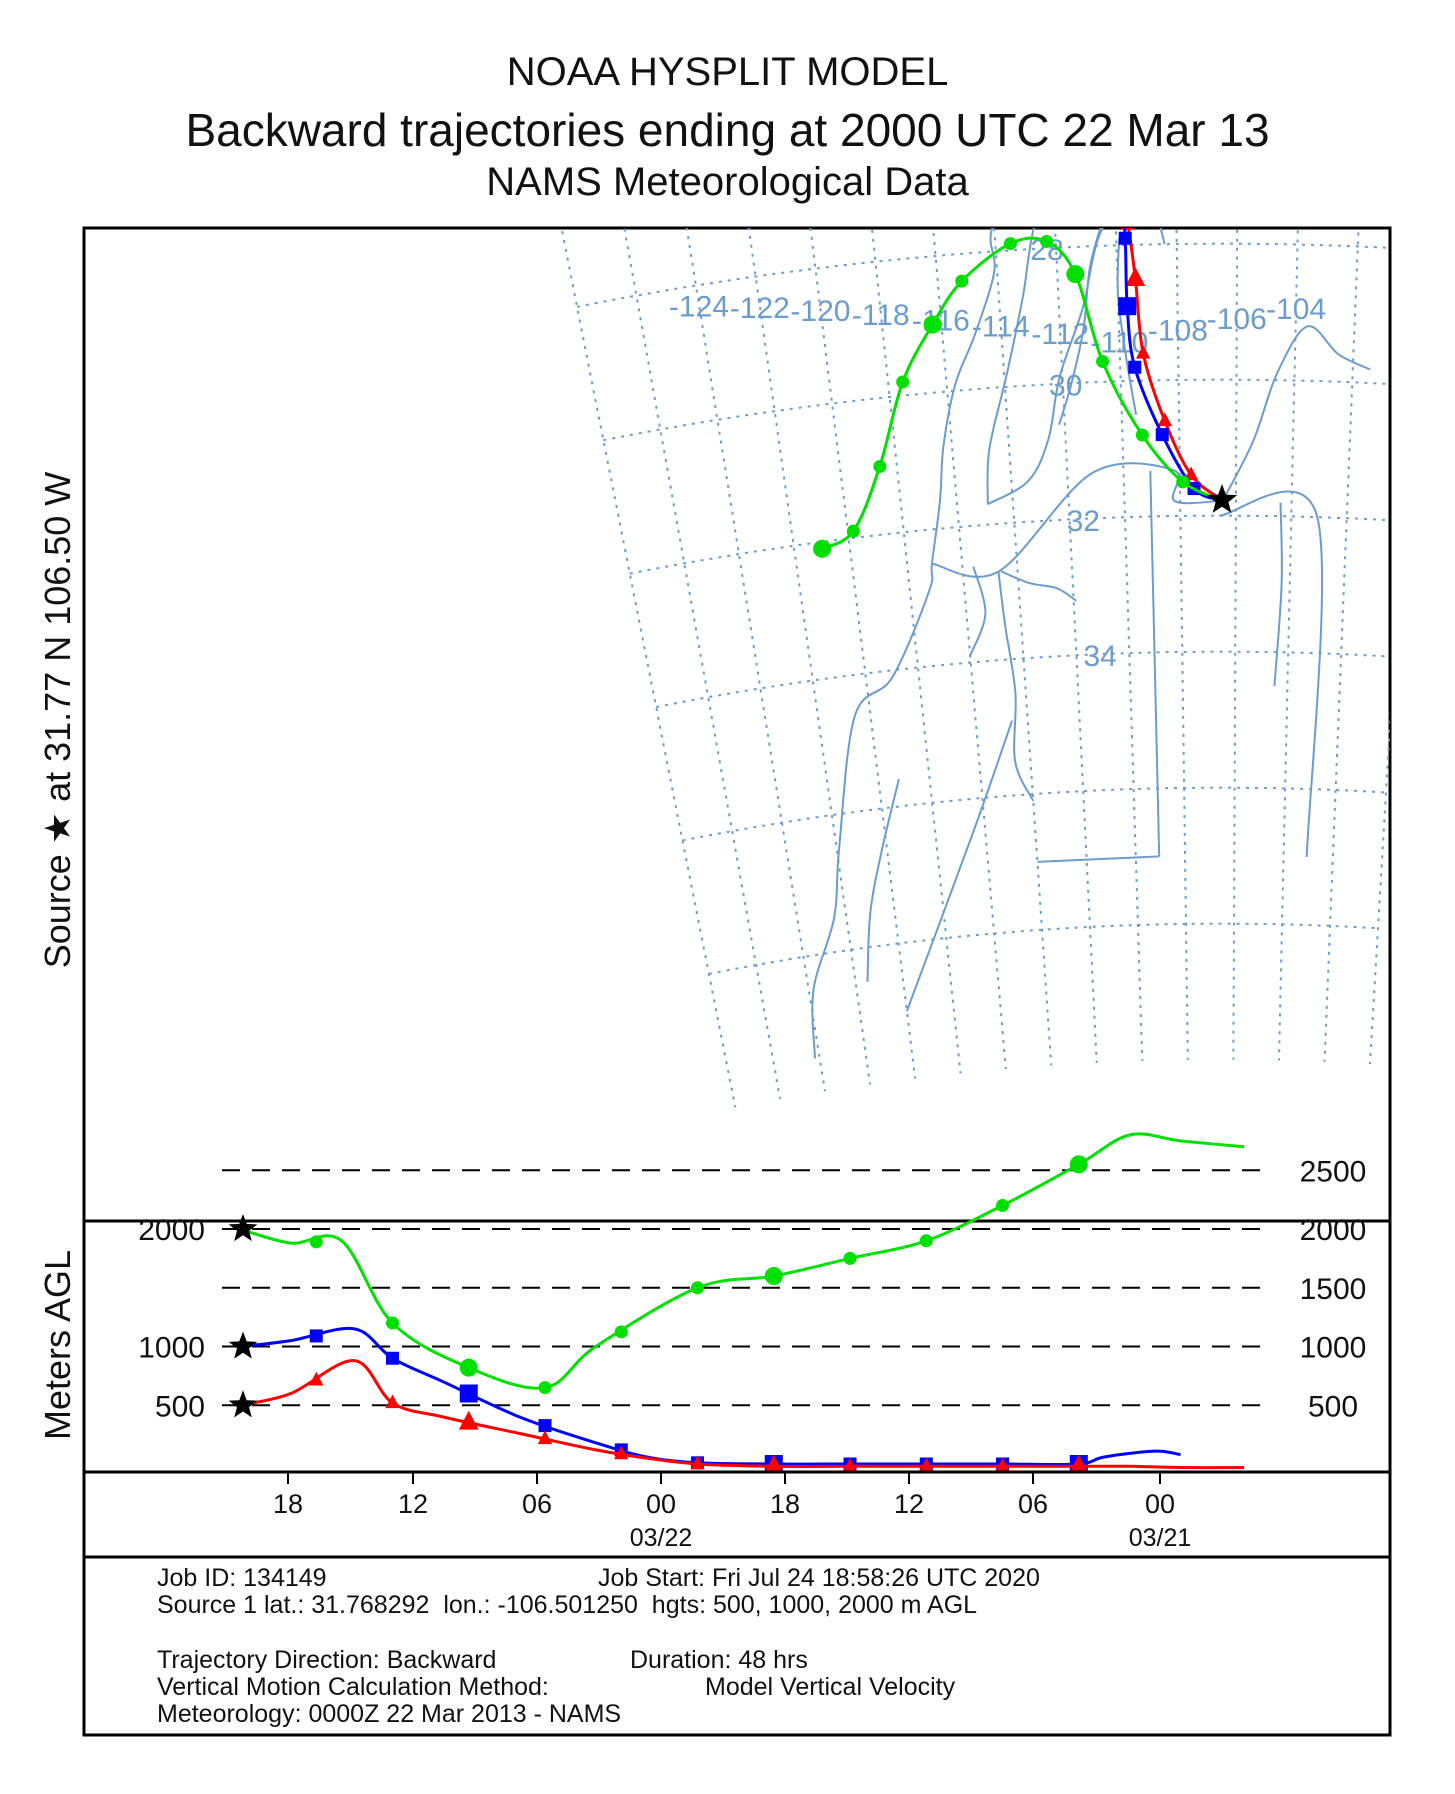 The image size is (1455, 1794). What do you see at coordinates (413, 1504) in the screenshot?
I see `time-tick-label: 12` at bounding box center [413, 1504].